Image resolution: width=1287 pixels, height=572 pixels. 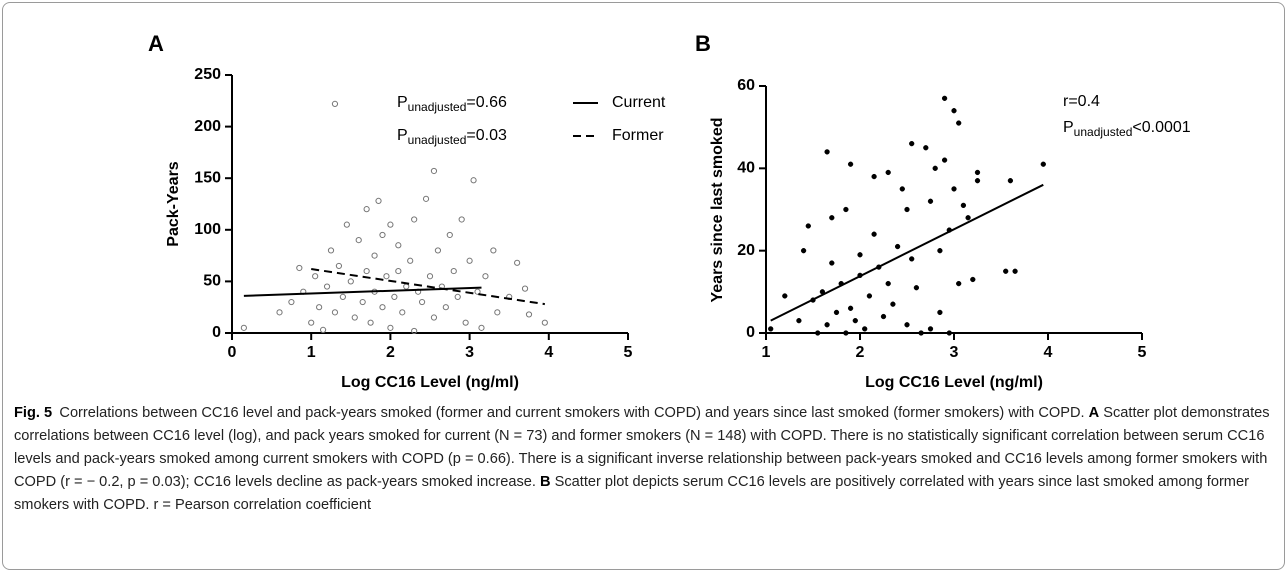 I want to click on caption-label: Fig. 5, so click(x=33, y=413).